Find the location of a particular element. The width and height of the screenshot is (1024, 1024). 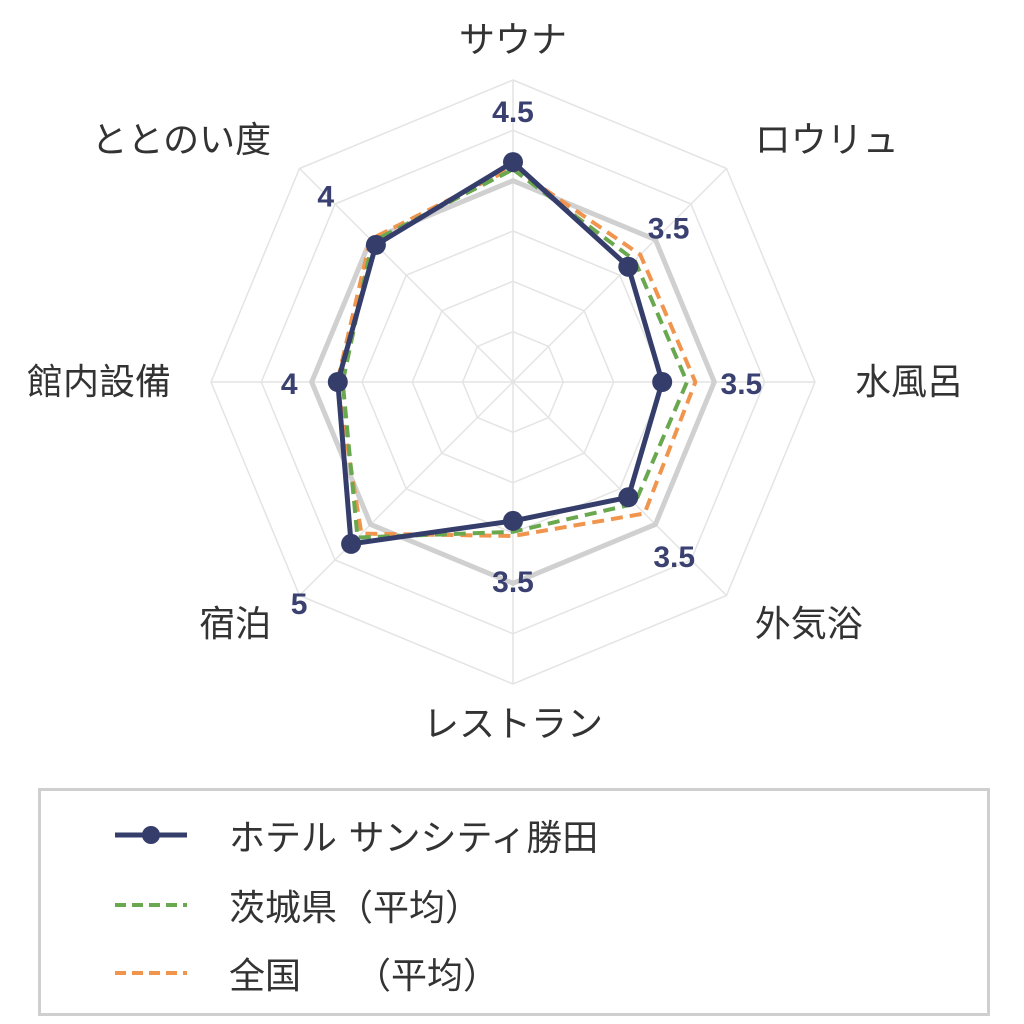

axis-label-4: レストラン is located at coordinates (513, 724).